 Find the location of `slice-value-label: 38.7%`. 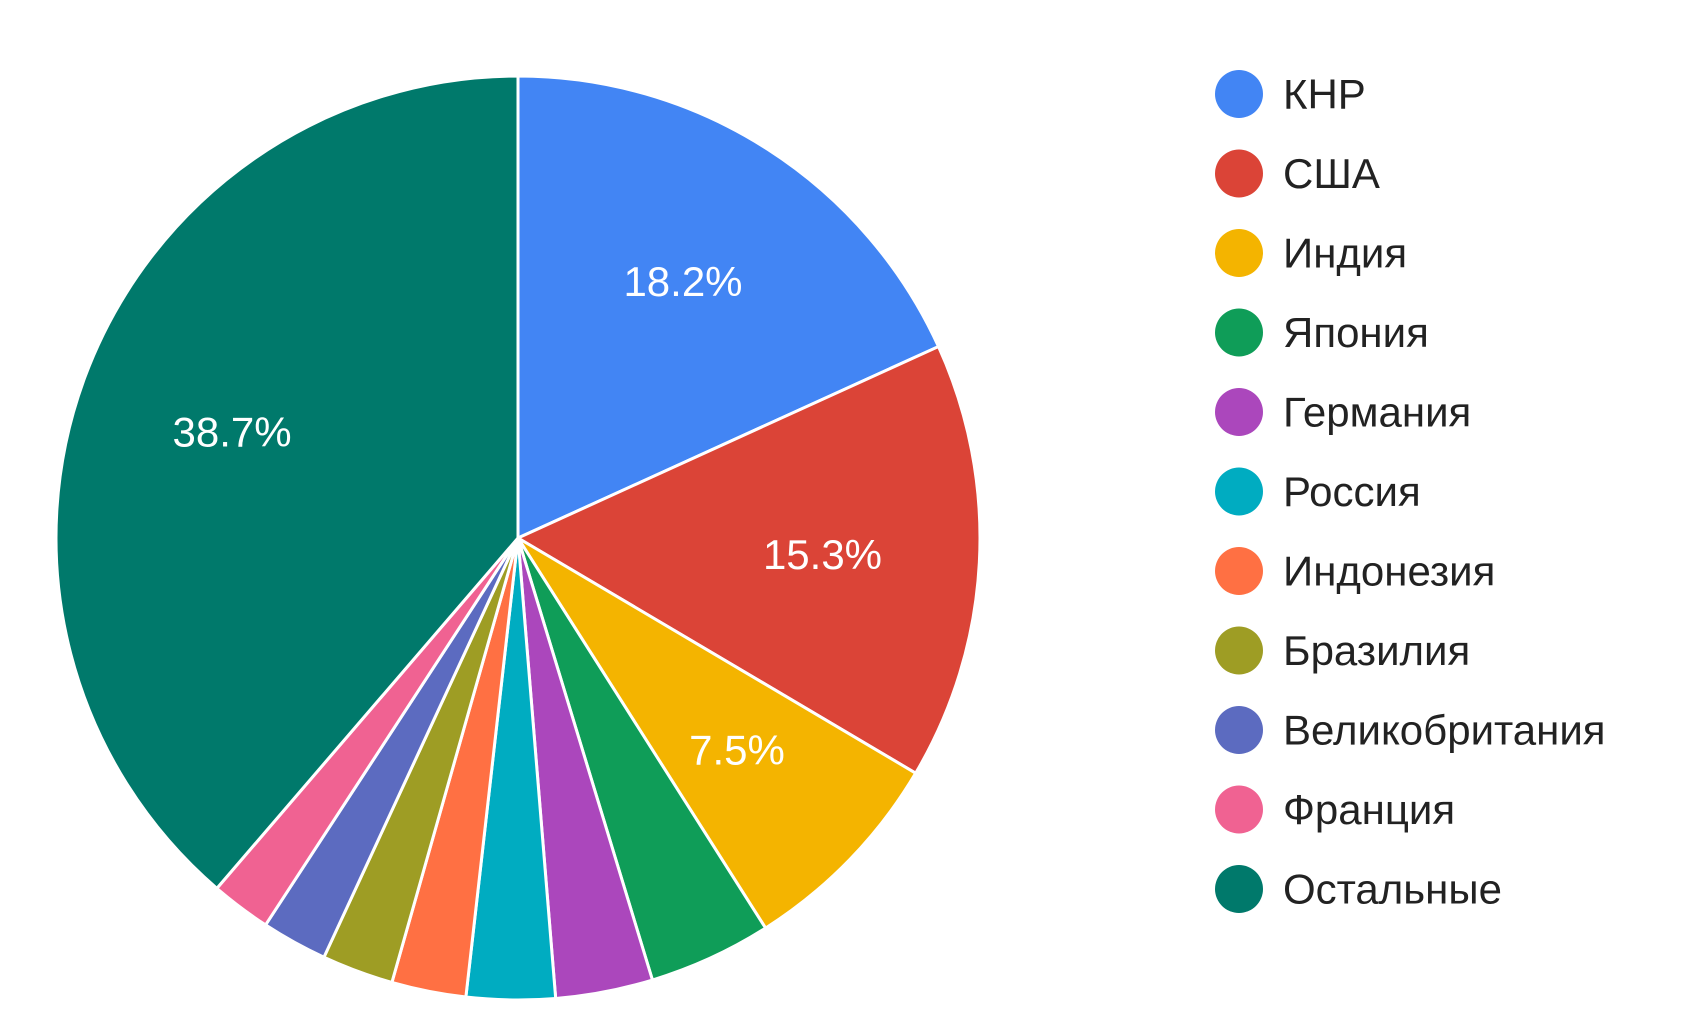

slice-value-label: 38.7% is located at coordinates (232, 432).